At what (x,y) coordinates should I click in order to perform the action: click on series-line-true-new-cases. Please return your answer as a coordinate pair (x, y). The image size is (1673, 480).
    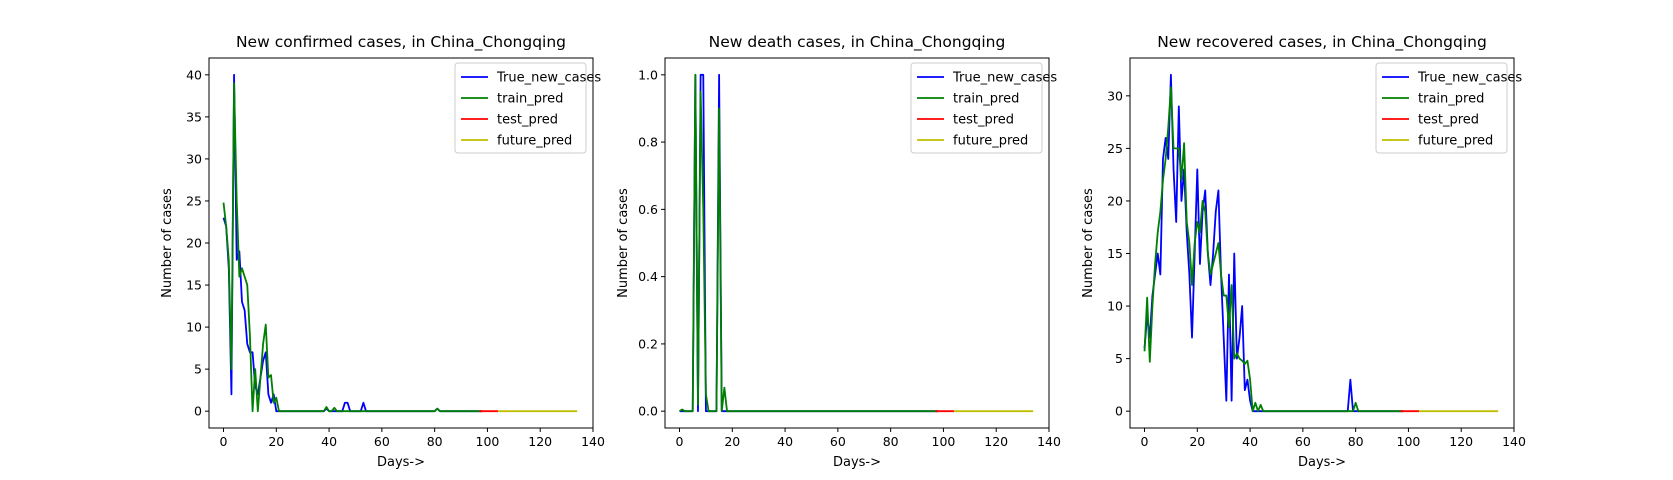
    Looking at the image, I should click on (1273, 243).